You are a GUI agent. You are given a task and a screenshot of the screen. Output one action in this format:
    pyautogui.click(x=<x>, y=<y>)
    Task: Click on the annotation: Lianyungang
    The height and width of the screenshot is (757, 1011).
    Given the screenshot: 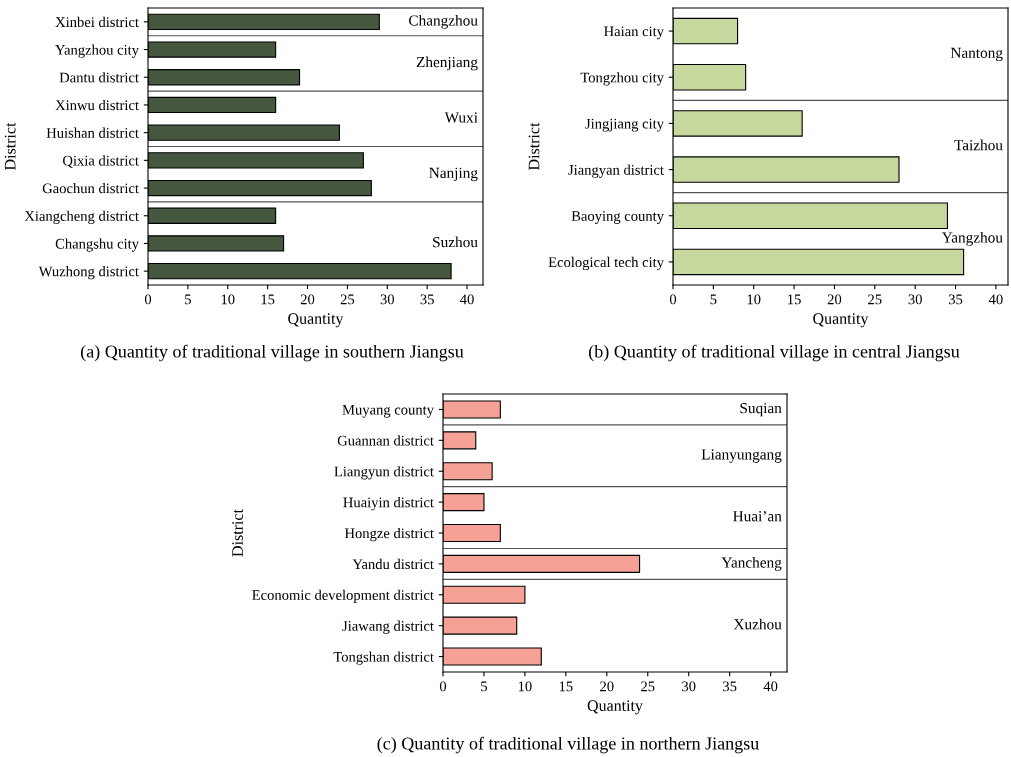 What is the action you would take?
    pyautogui.click(x=741, y=456)
    